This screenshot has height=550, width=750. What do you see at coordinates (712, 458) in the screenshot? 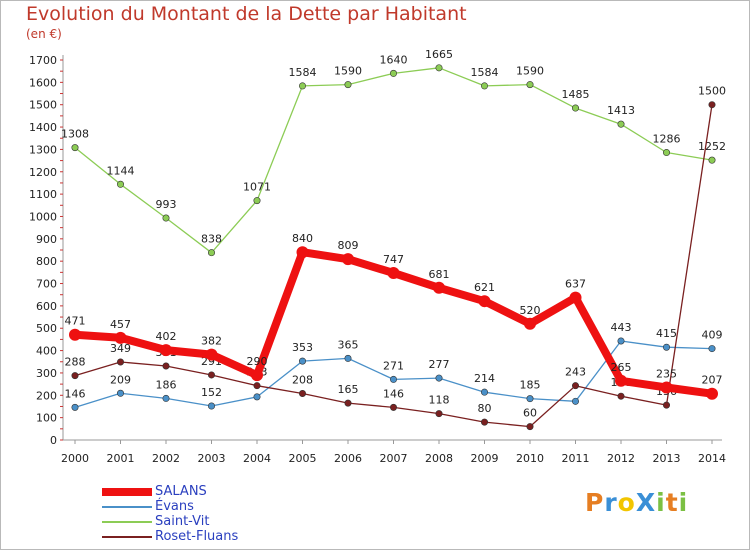
I see `x-tick-label: 2014` at bounding box center [712, 458].